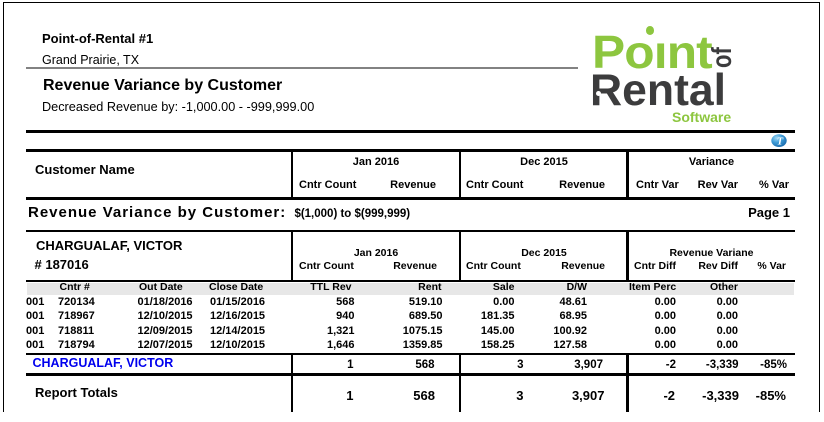 The image size is (824, 422). I want to click on svg-text: T, so click(780, 142).